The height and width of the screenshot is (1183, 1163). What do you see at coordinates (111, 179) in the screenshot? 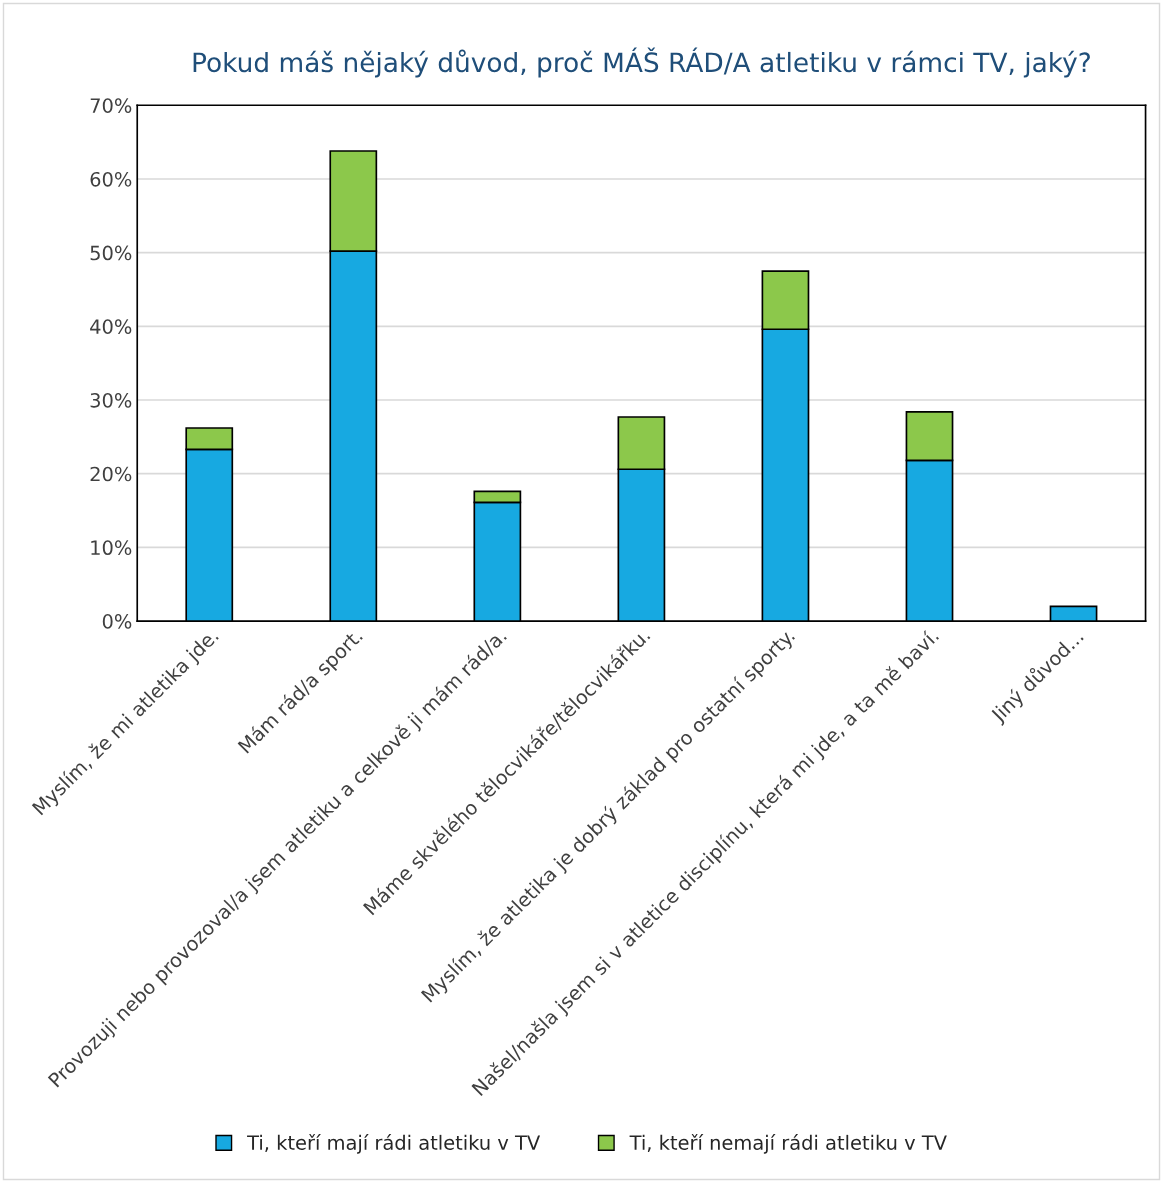
I see `y-tick-label: 60%` at bounding box center [111, 179].